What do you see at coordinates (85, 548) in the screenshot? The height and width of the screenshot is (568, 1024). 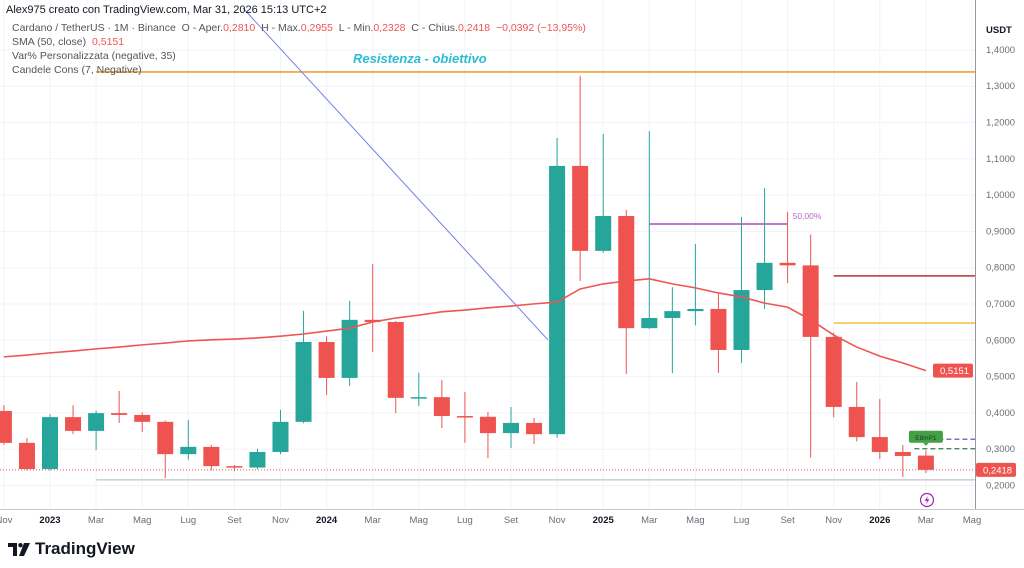 I see `tradingview-logo-text: TradingView` at bounding box center [85, 548].